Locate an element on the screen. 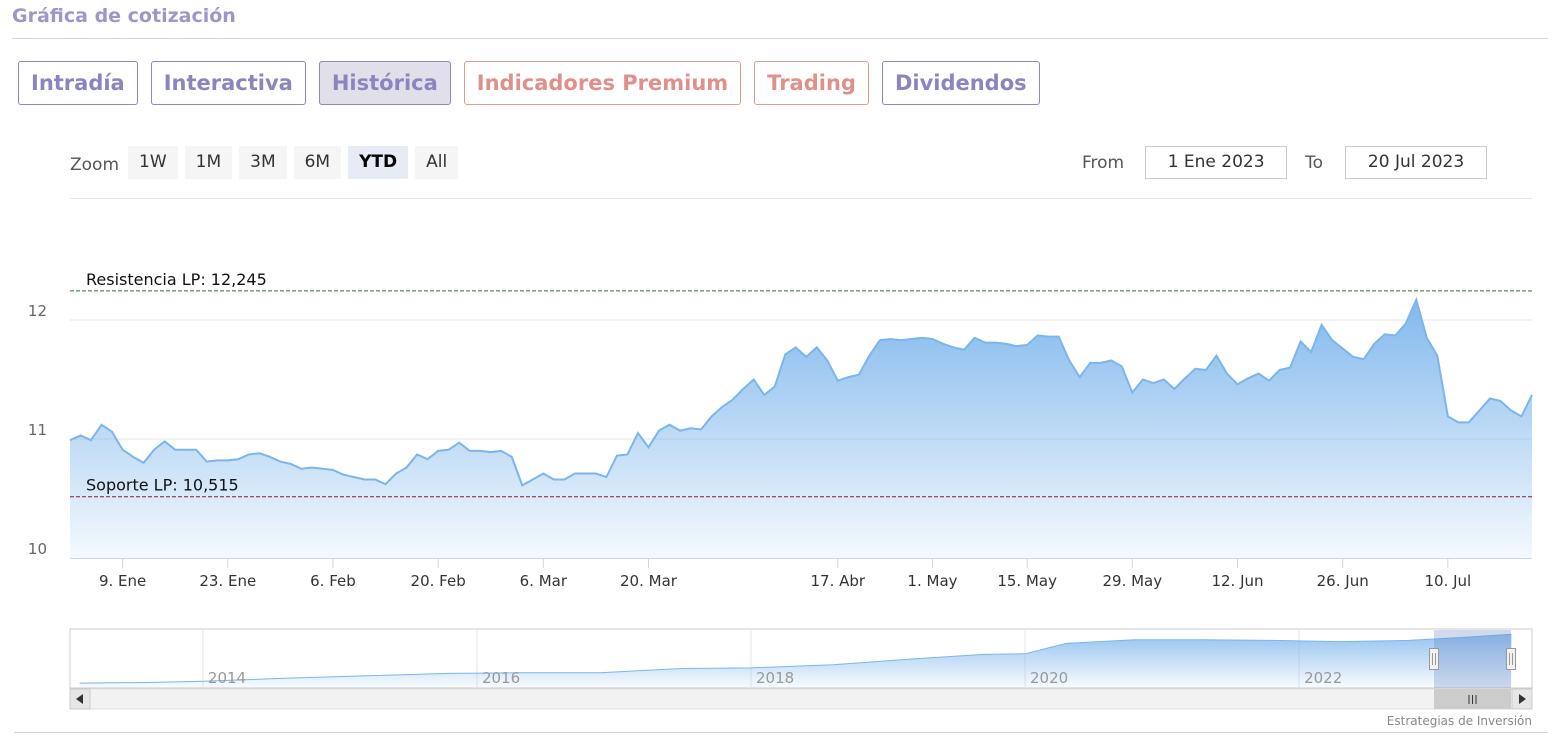  credit: Estrategias de Inversión is located at coordinates (1459, 721).